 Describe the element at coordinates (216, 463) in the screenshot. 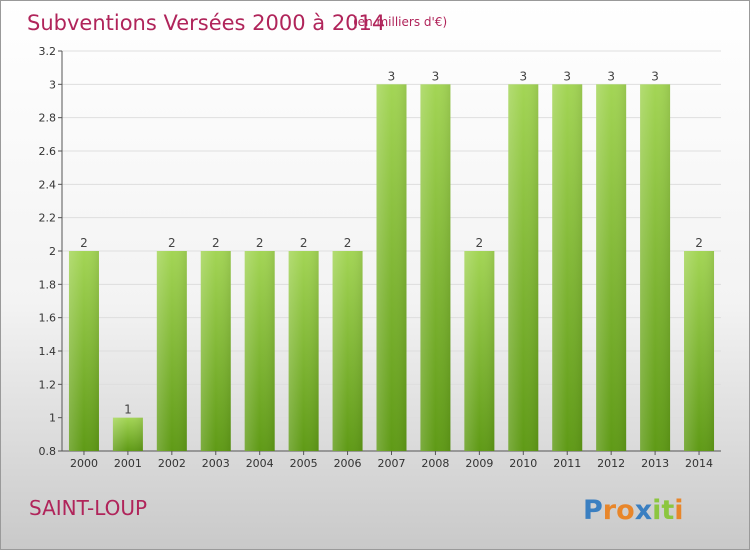

I see `x-tick-label: 2003` at that location.